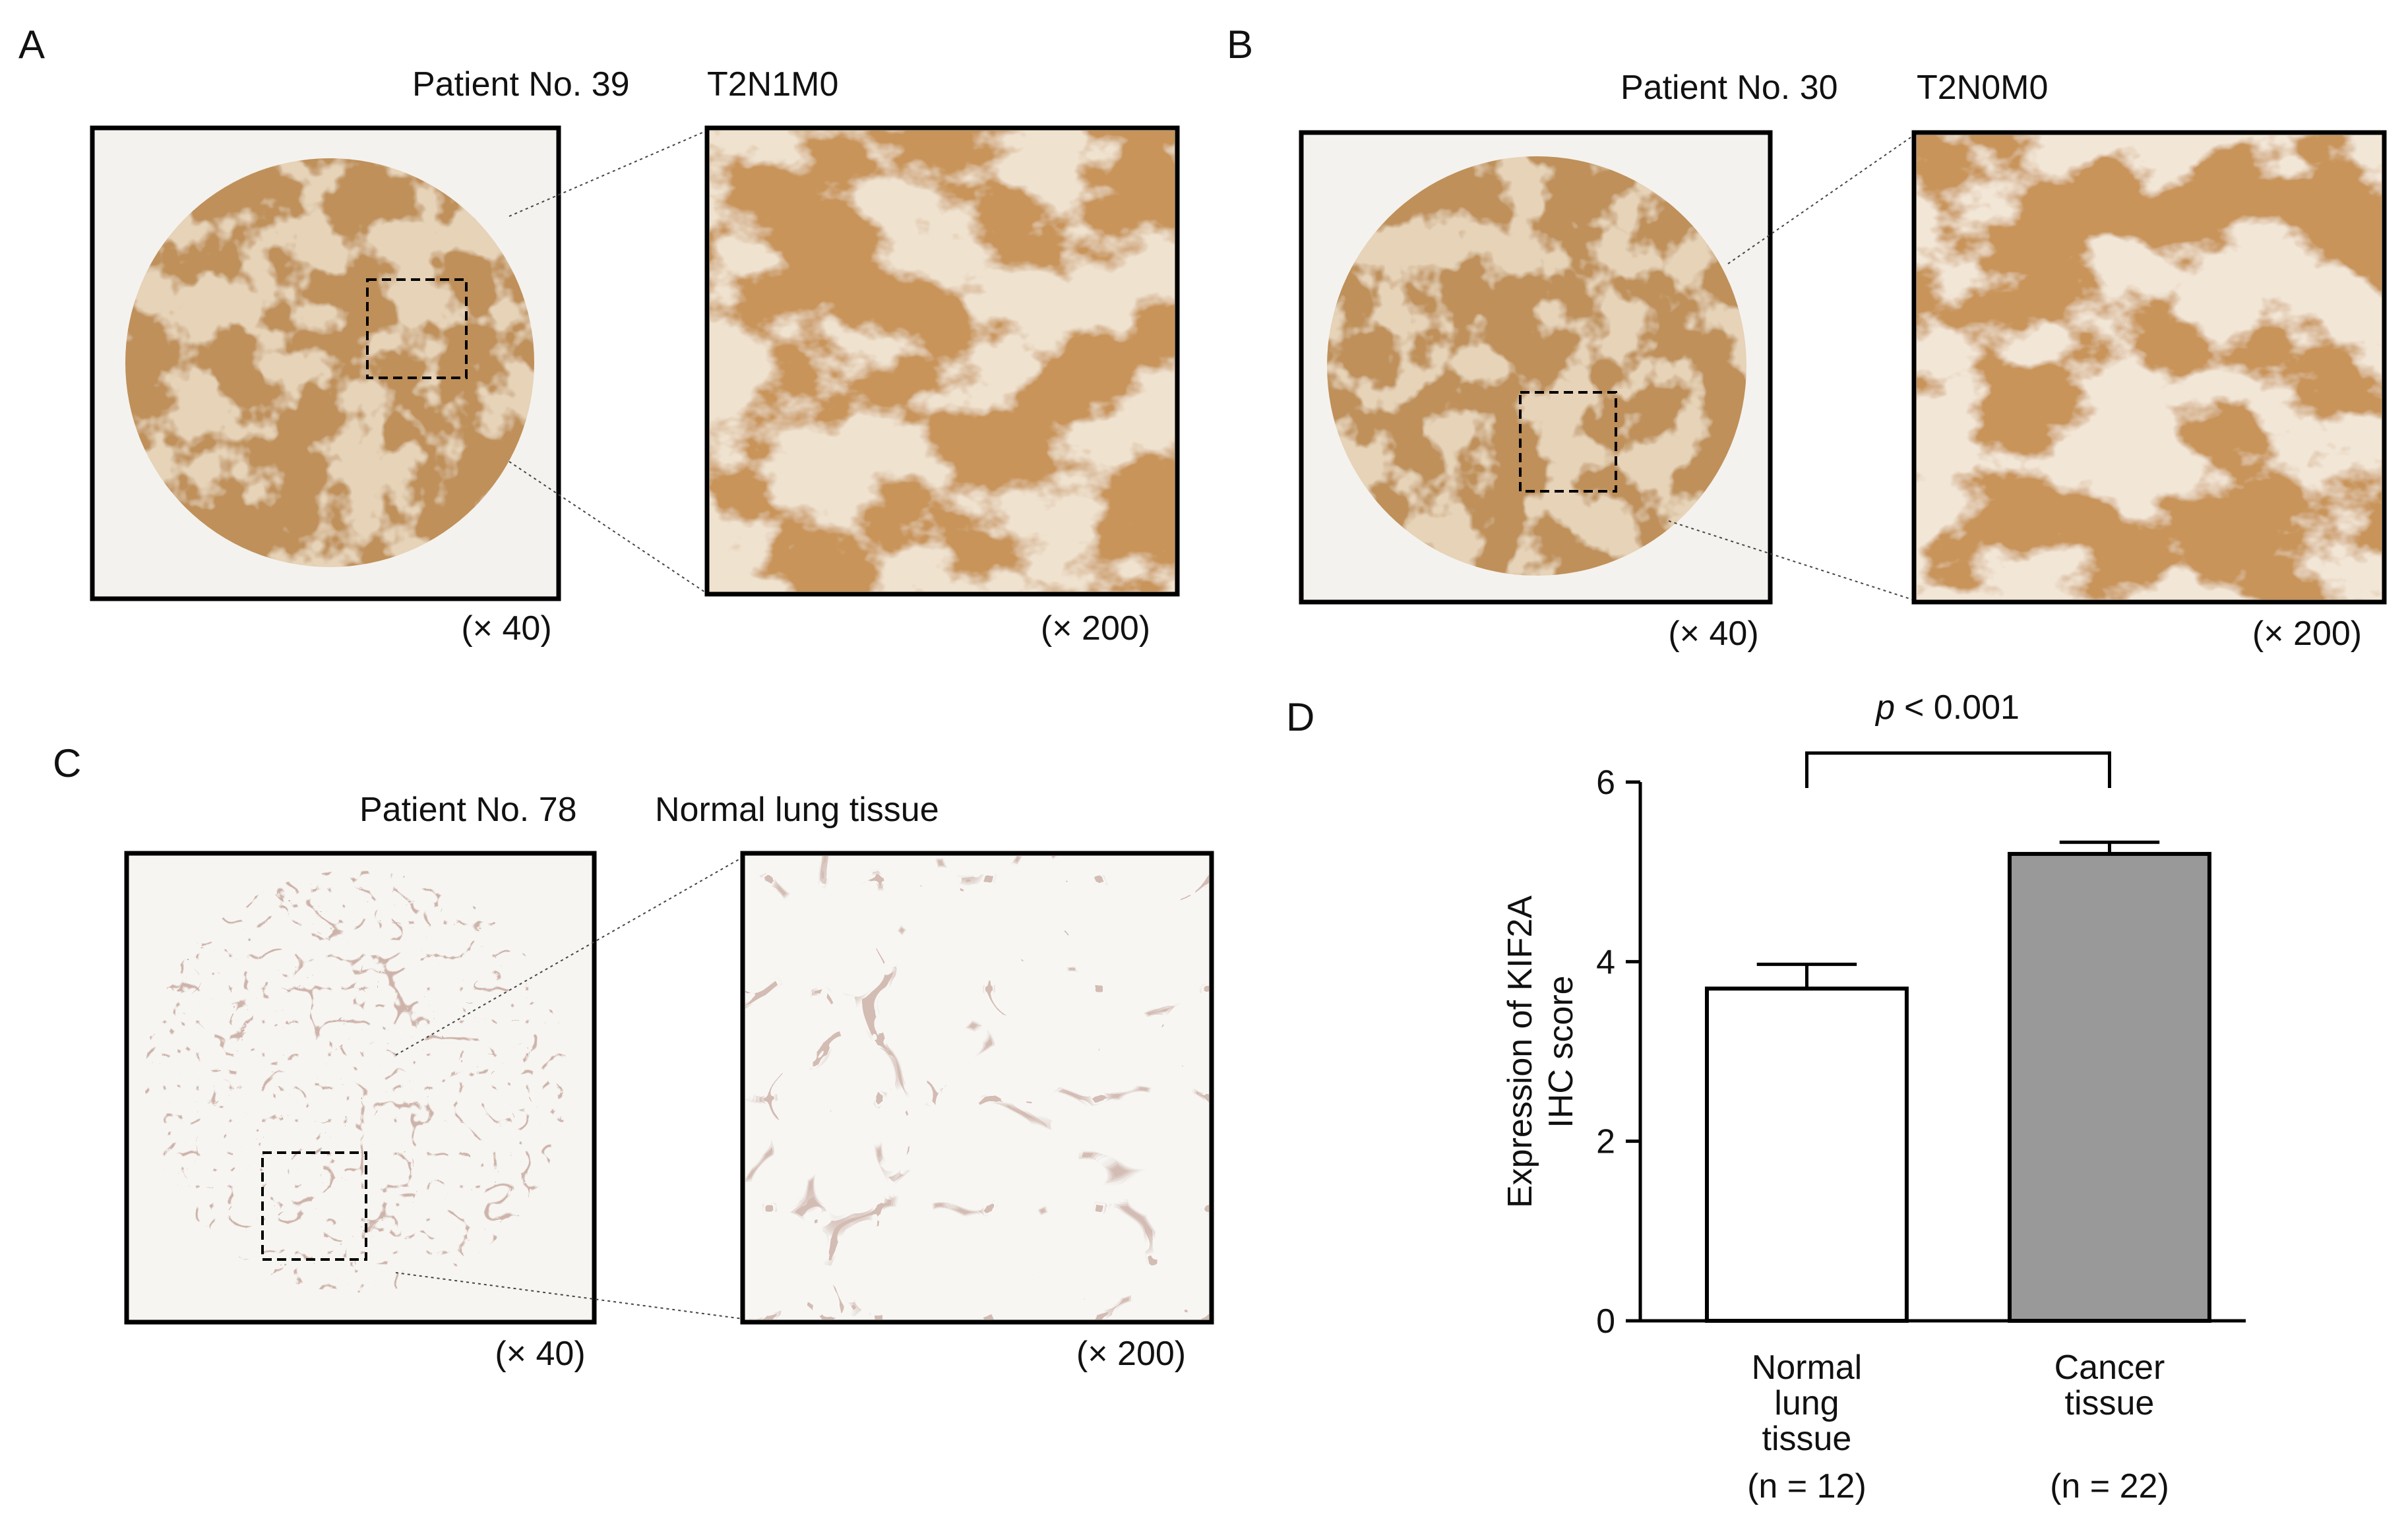  Describe the element at coordinates (1605, 1321) in the screenshot. I see `y-tick-label: 0` at that location.